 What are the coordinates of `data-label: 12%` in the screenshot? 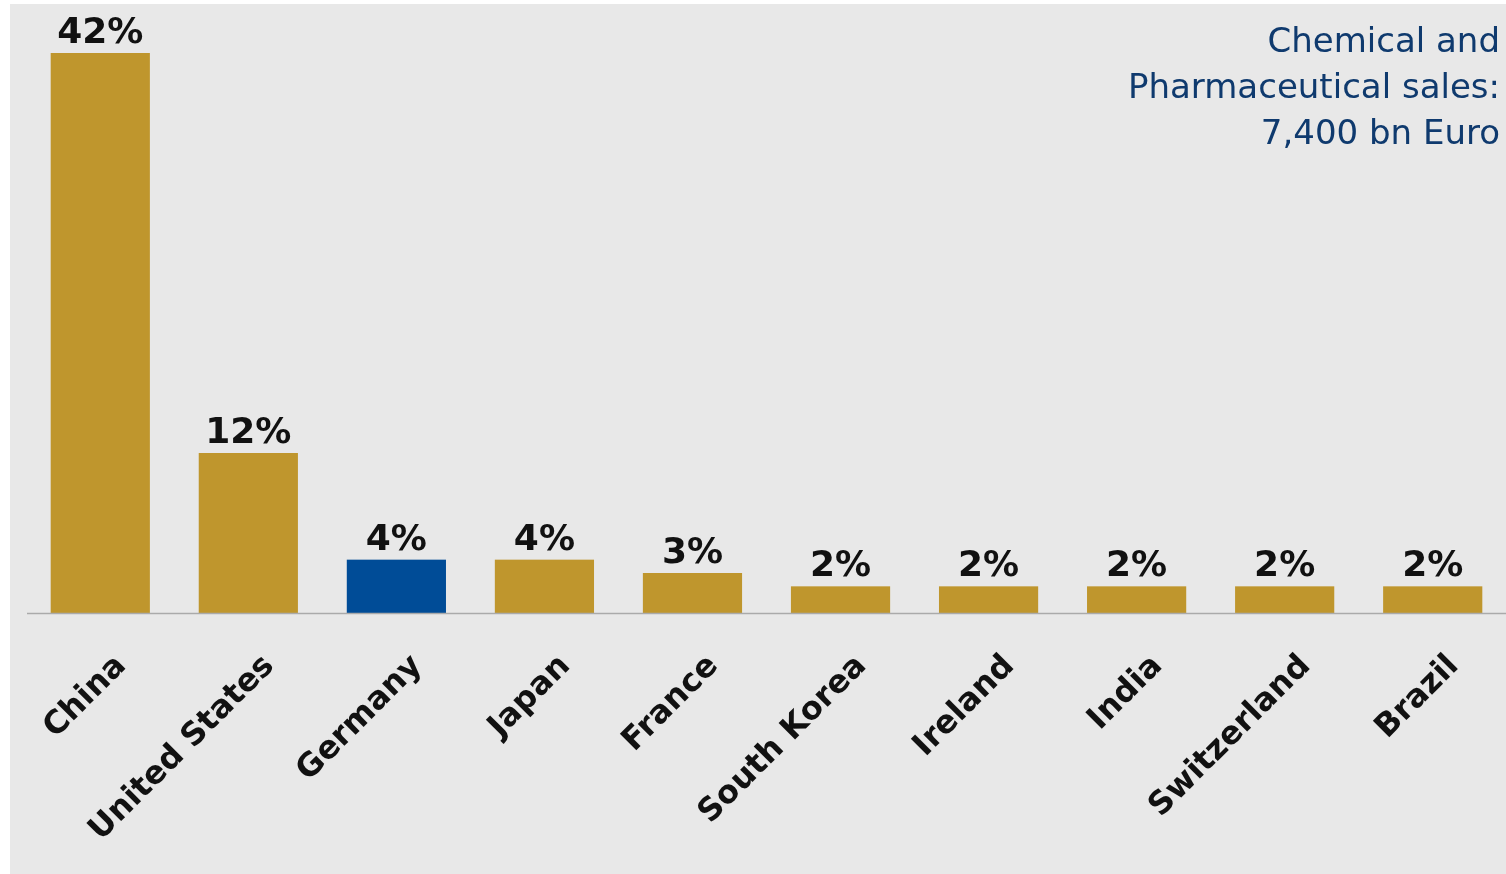 It's located at (248, 430).